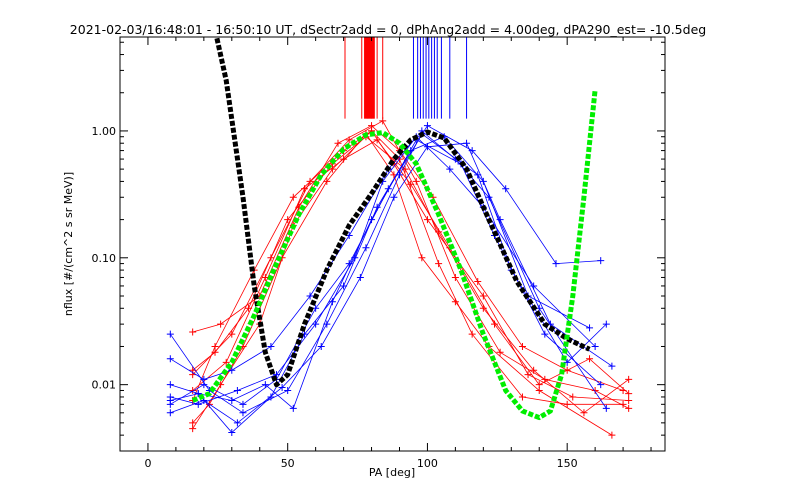 Image resolution: width=800 pixels, height=500 pixels. Describe the element at coordinates (68, 244) in the screenshot. I see `y-axis-label: nflux [#/(cm^2 s sr MeV)]` at that location.